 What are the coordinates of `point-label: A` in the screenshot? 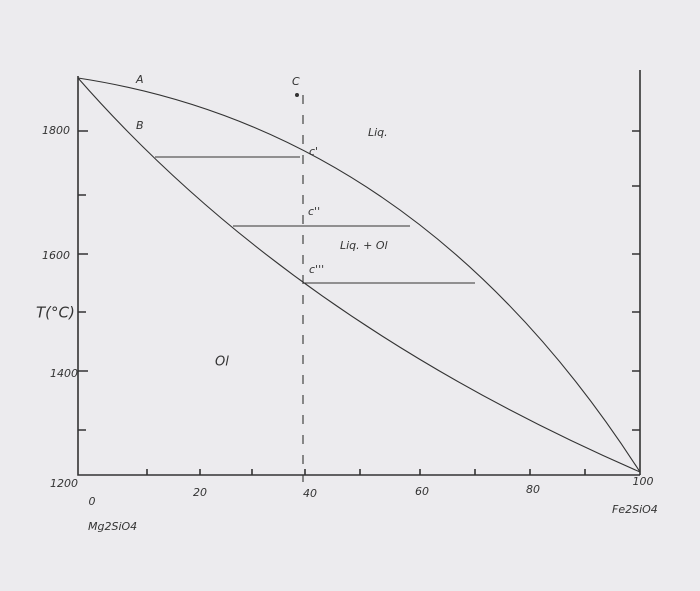 It's located at (139, 79).